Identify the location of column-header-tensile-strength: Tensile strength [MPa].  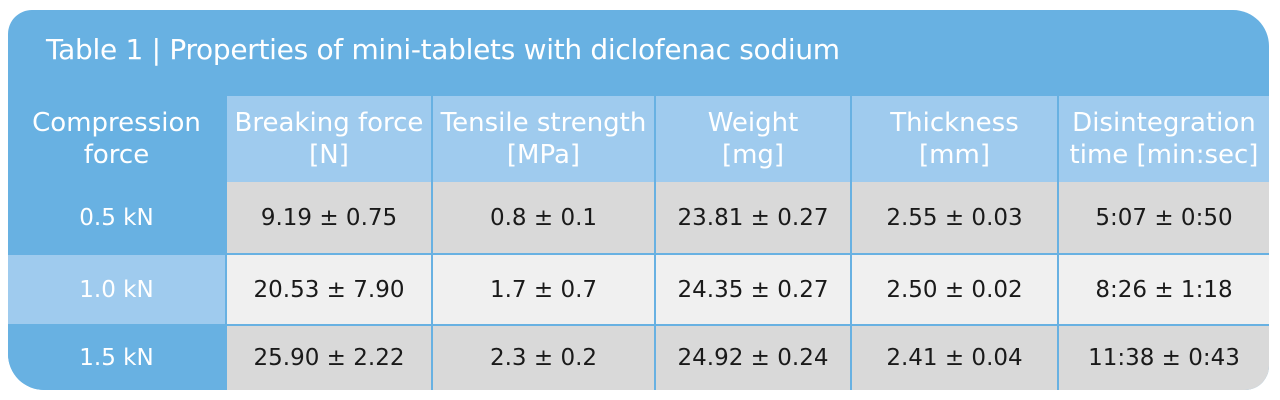
(543, 139).